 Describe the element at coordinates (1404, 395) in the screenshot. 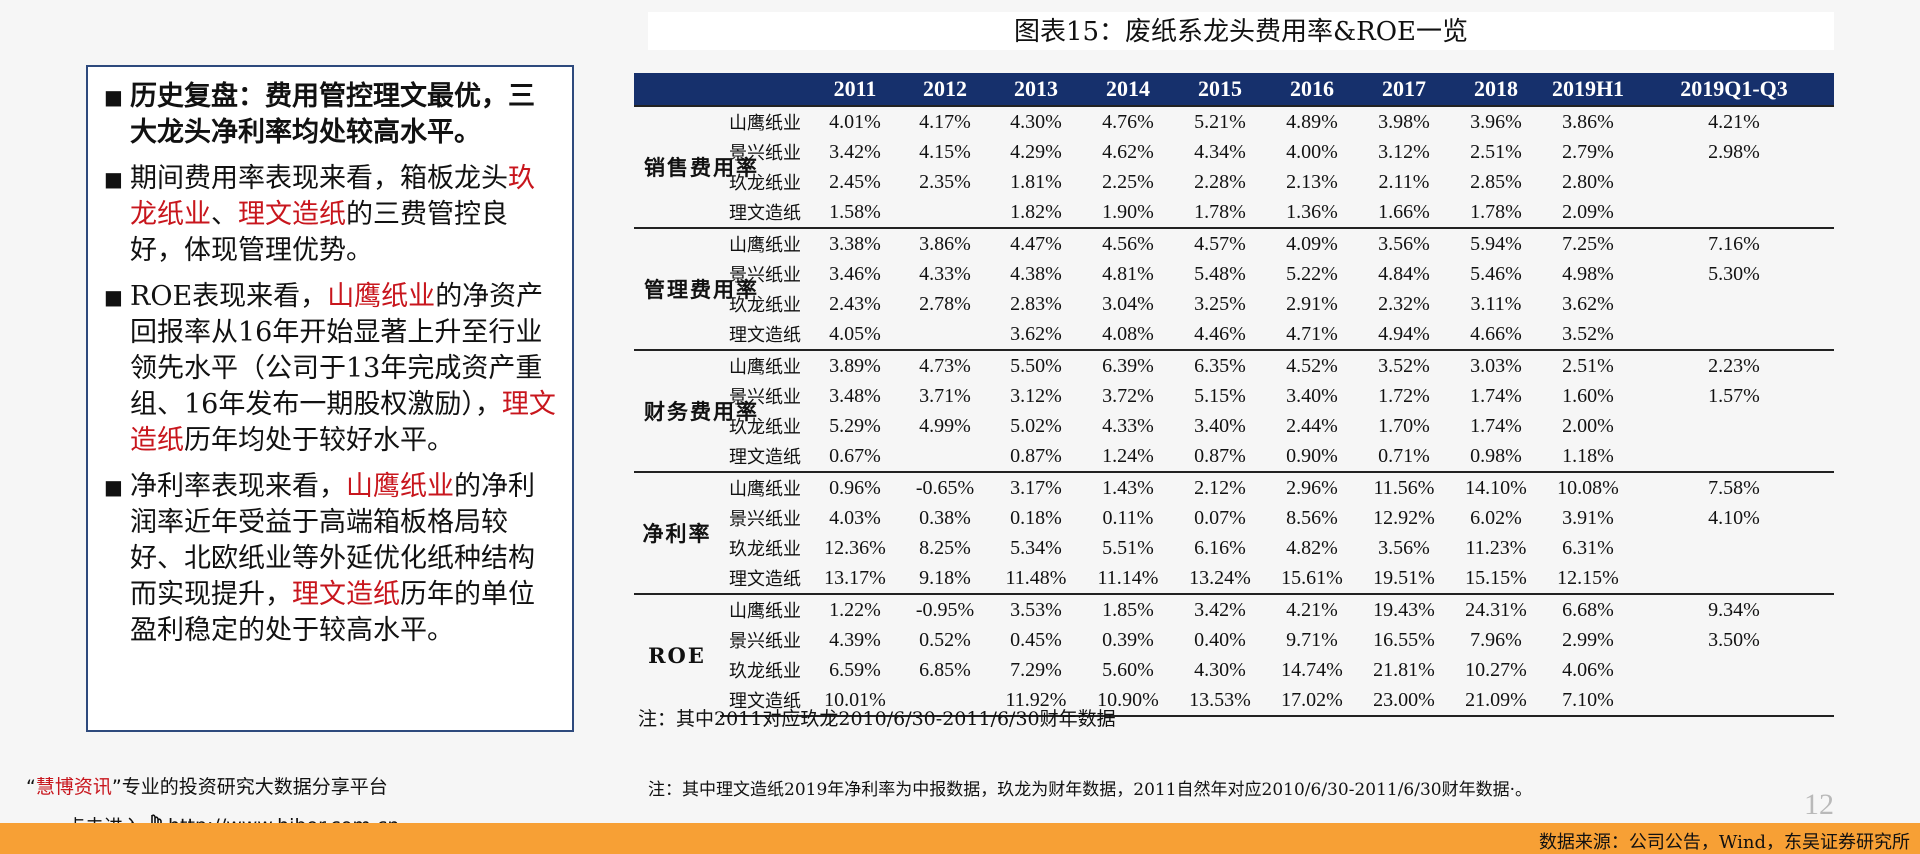

I see `ratio-value: 1.72%` at that location.